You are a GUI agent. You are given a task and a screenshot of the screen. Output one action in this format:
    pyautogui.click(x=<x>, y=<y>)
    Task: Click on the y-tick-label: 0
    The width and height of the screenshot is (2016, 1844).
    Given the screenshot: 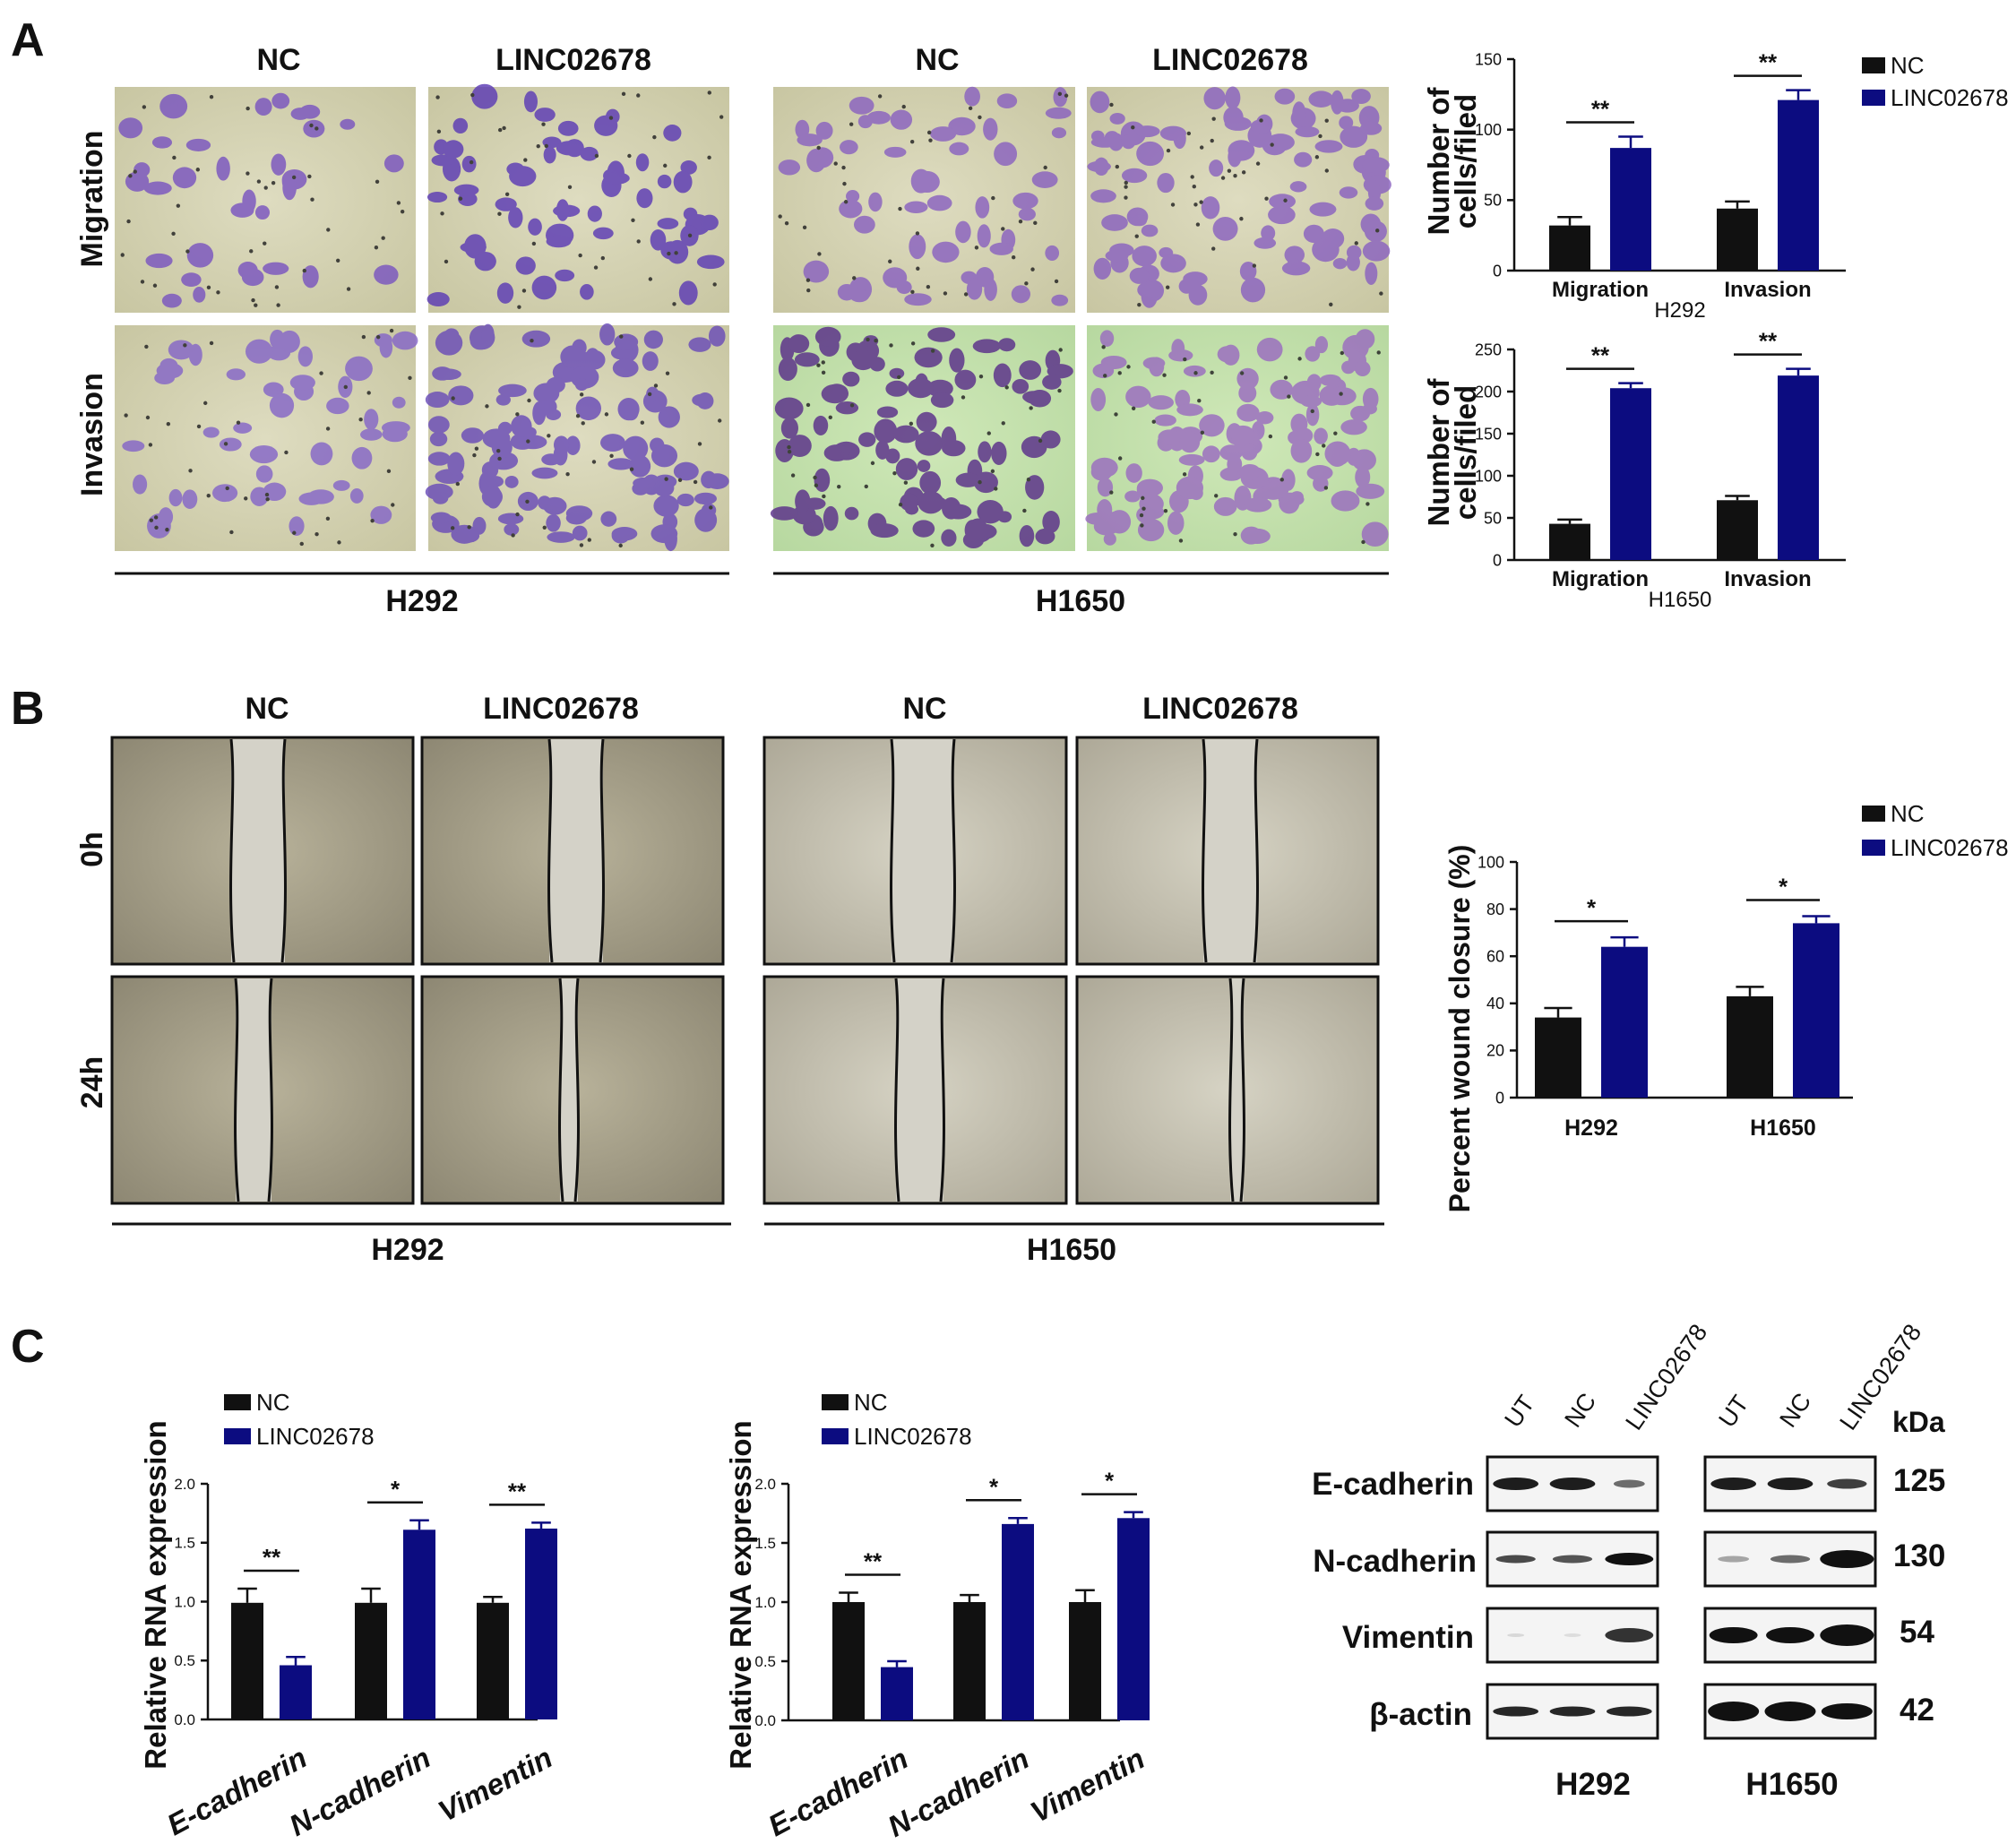 What is the action you would take?
    pyautogui.click(x=1497, y=271)
    